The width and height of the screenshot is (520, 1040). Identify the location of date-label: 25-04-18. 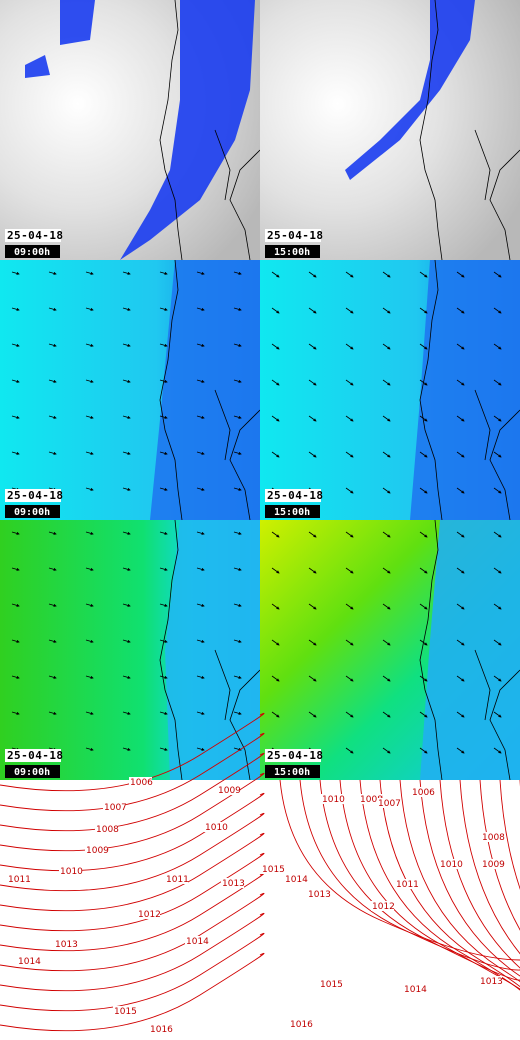
(35, 495).